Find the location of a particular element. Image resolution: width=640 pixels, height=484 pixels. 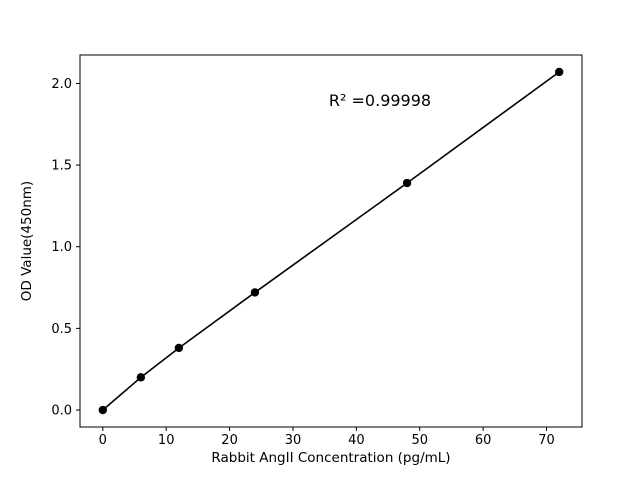

x-axis-label: Rabbit AngII Concentration (pg/mL) is located at coordinates (330, 458).